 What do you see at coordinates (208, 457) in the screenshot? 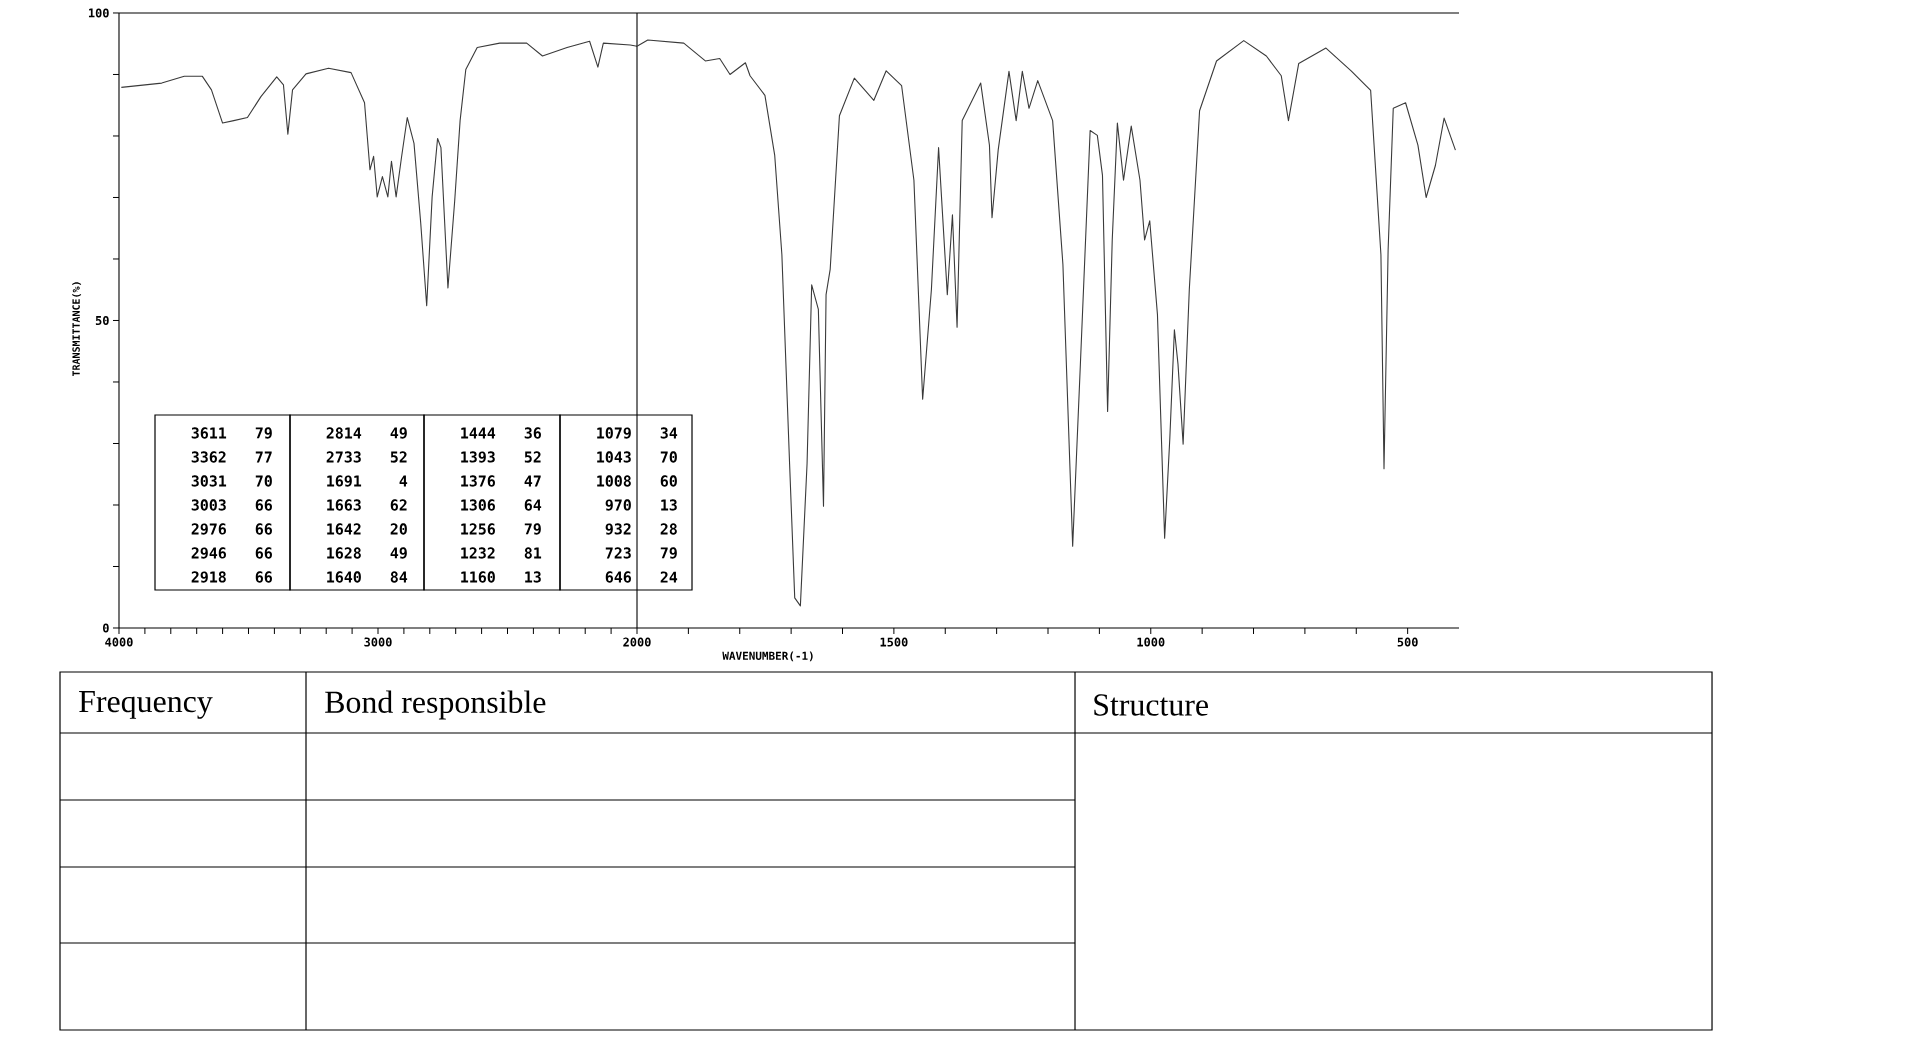
I see `annotation: 3362` at bounding box center [208, 457].